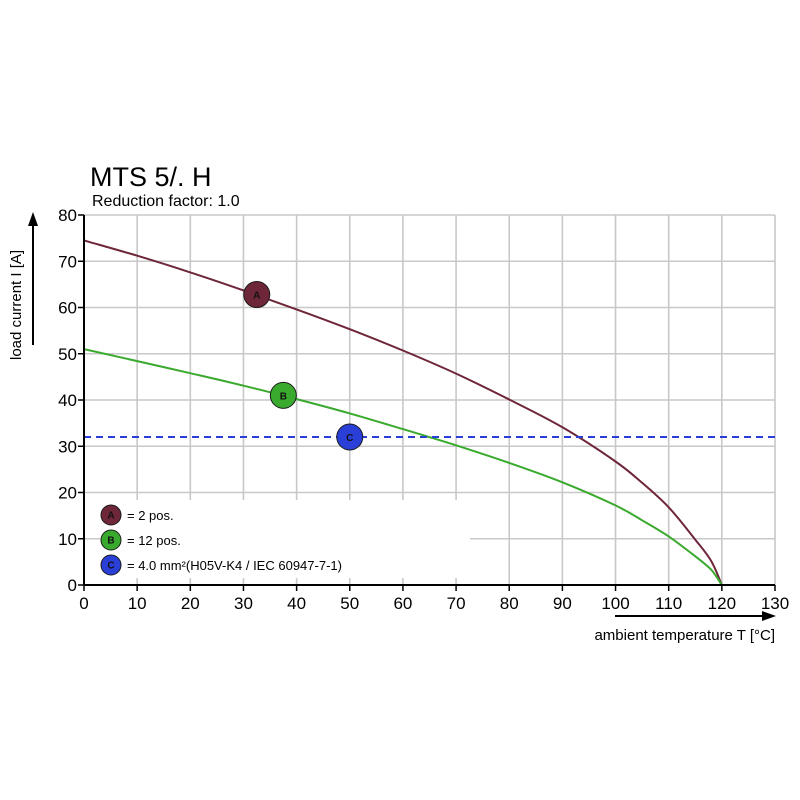 The image size is (800, 800). I want to click on y-tick-label: 80, so click(67, 215).